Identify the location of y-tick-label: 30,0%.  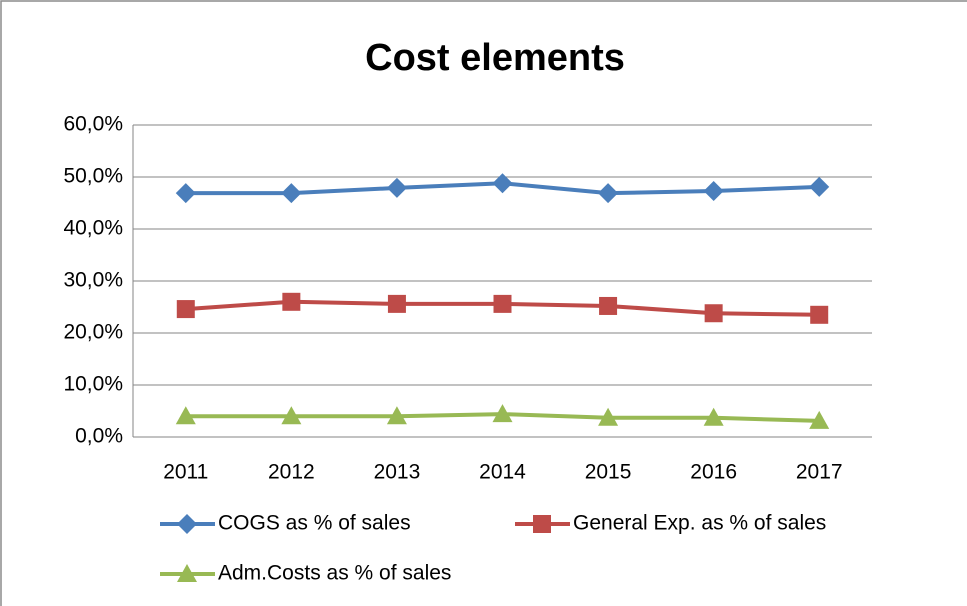
(93, 280).